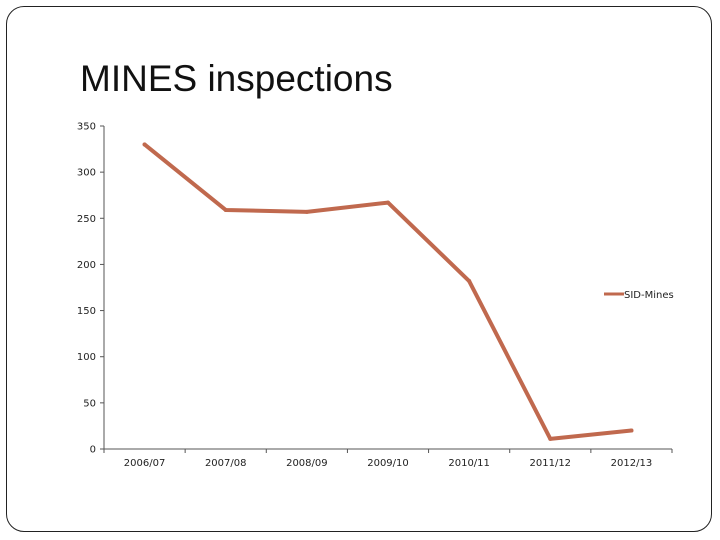 The width and height of the screenshot is (720, 540). What do you see at coordinates (86, 127) in the screenshot?
I see `y-tick-label: 350` at bounding box center [86, 127].